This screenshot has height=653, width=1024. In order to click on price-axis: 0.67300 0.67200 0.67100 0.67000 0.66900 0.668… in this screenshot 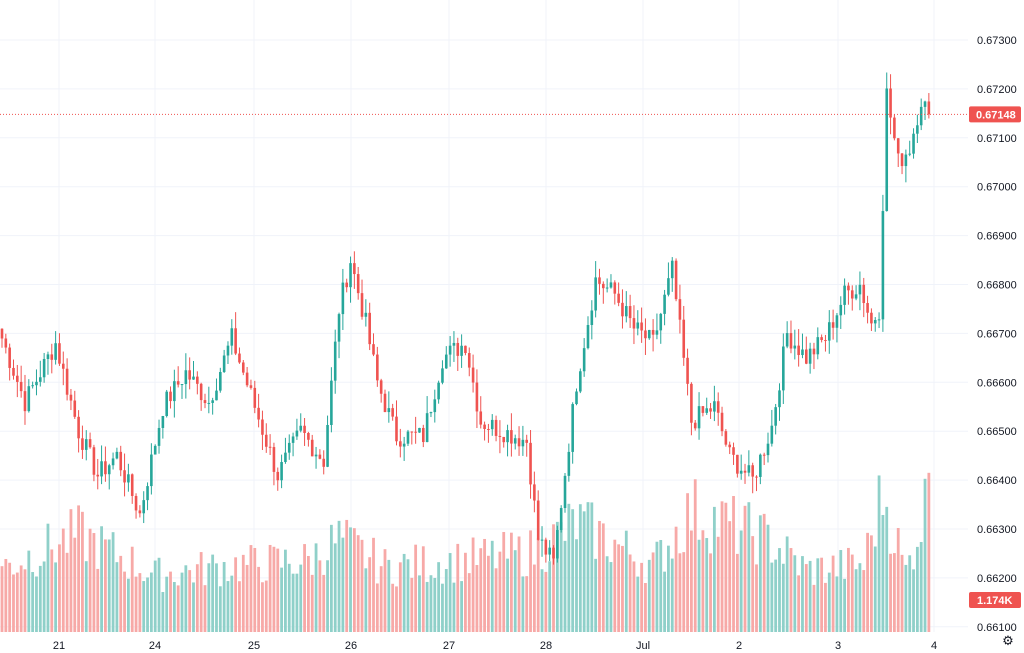, I will do `click(997, 334)`.